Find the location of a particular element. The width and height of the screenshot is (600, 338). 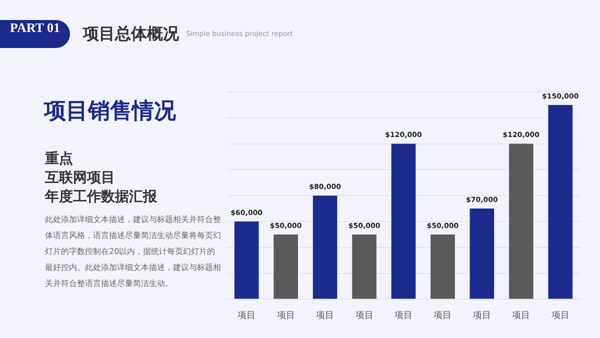

text: PART 01 is located at coordinates (35, 34).